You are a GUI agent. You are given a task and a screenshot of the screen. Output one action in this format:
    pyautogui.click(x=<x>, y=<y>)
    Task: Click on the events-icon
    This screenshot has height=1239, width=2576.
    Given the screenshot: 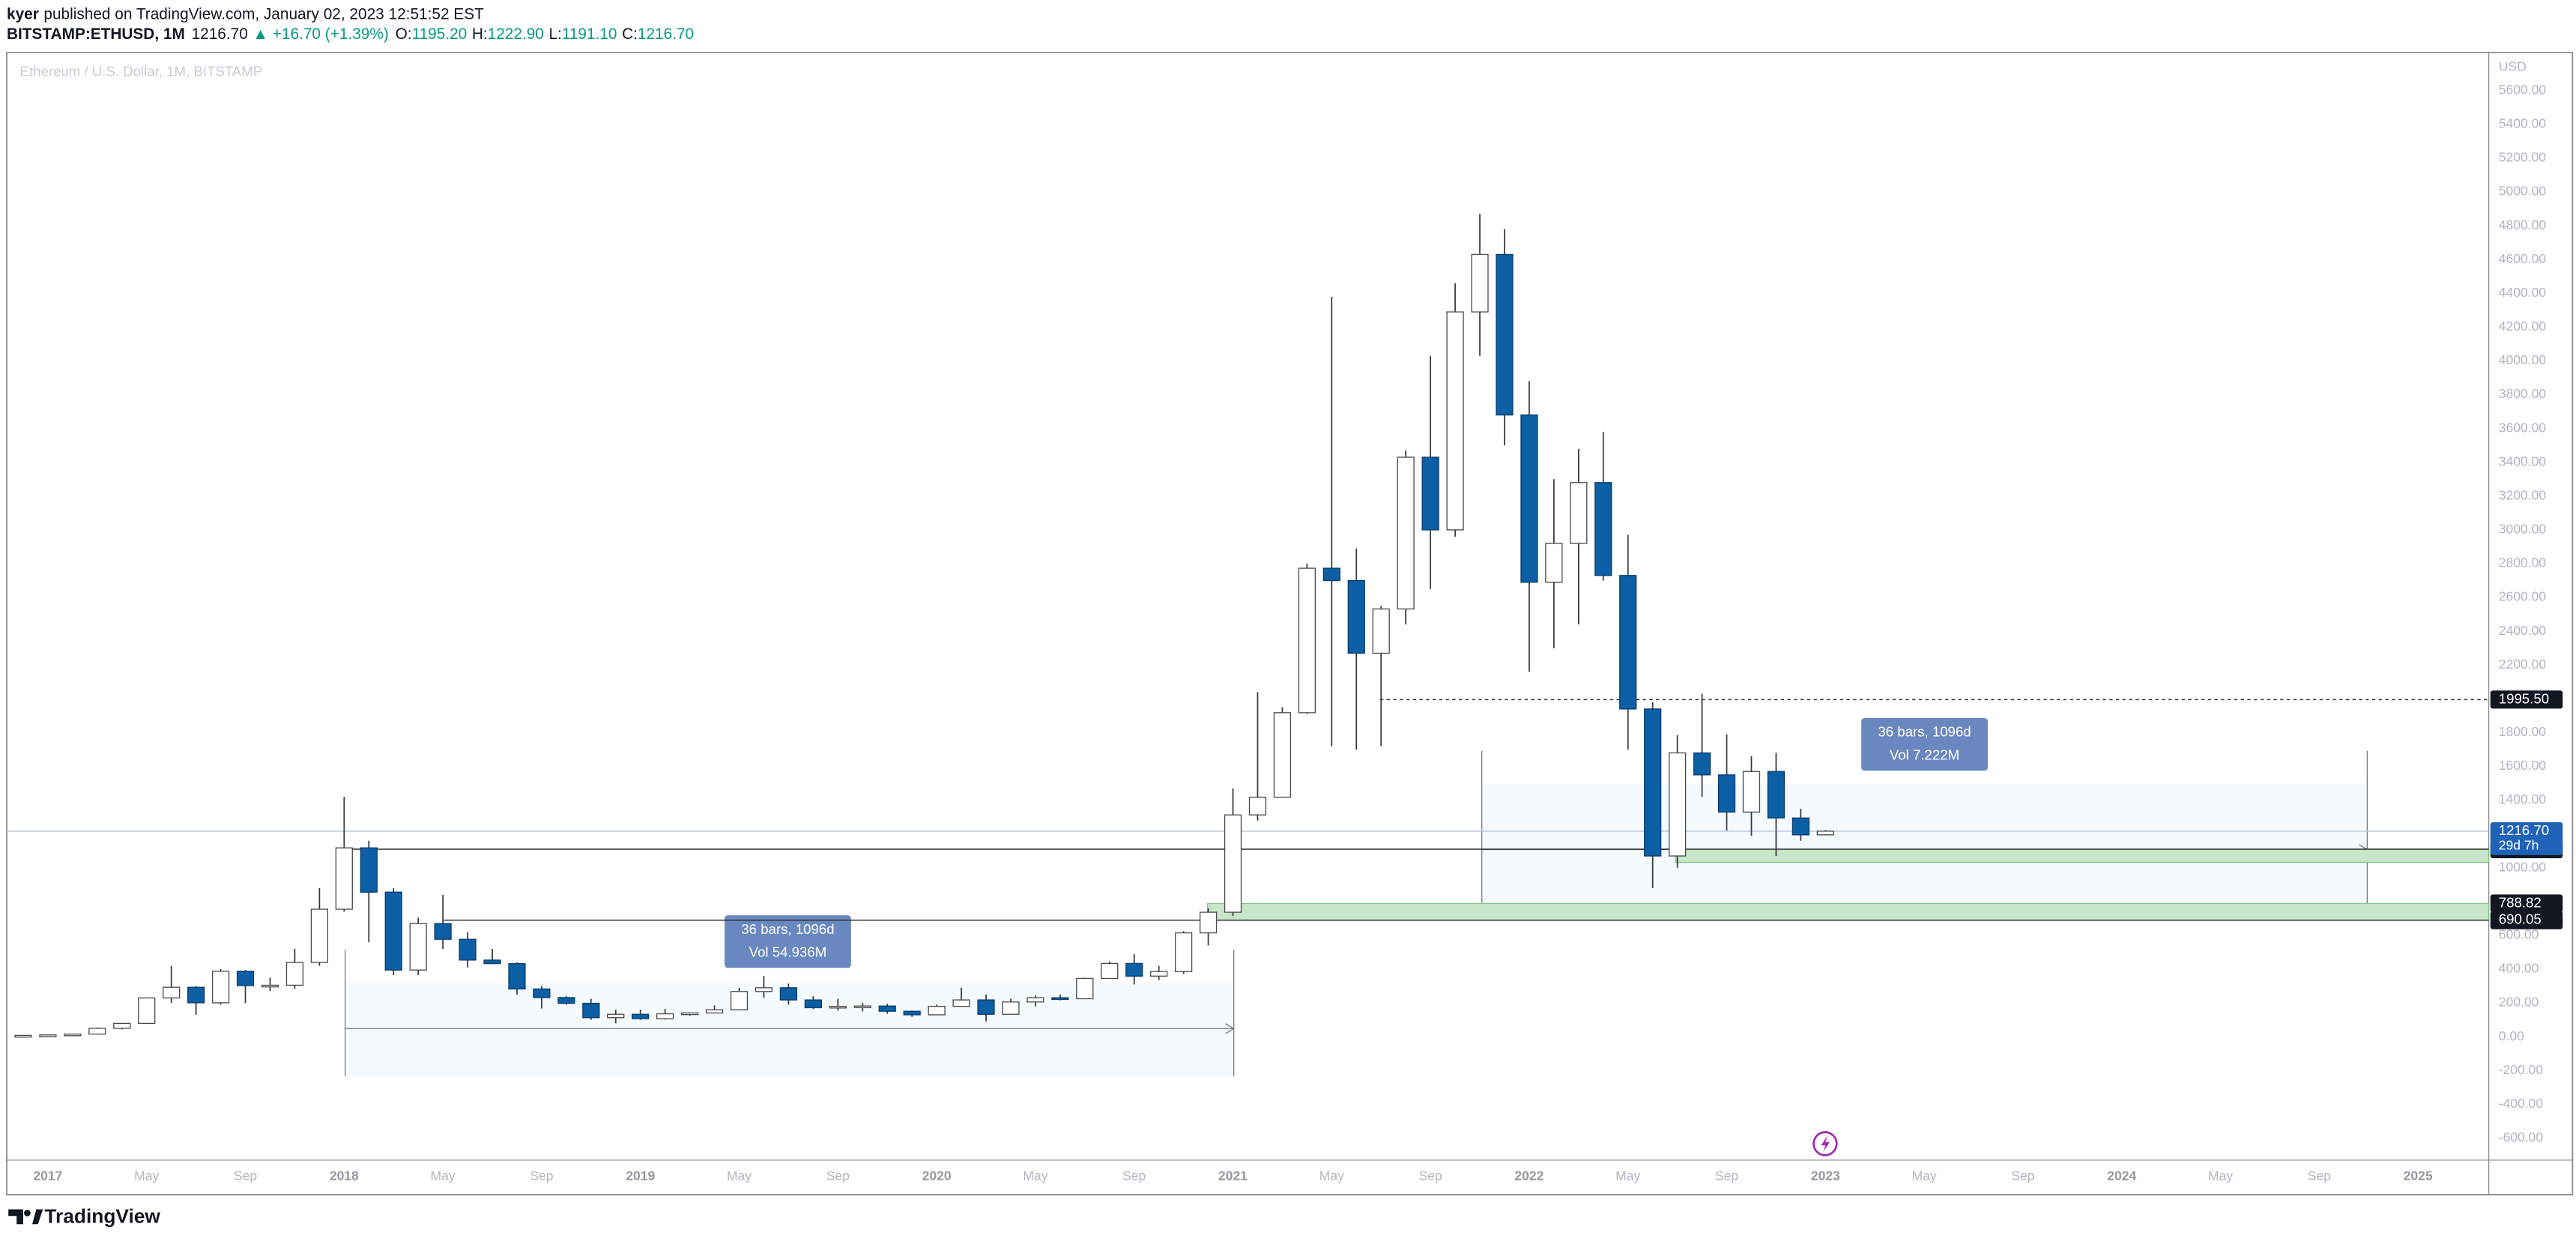 What is the action you would take?
    pyautogui.click(x=1825, y=1144)
    